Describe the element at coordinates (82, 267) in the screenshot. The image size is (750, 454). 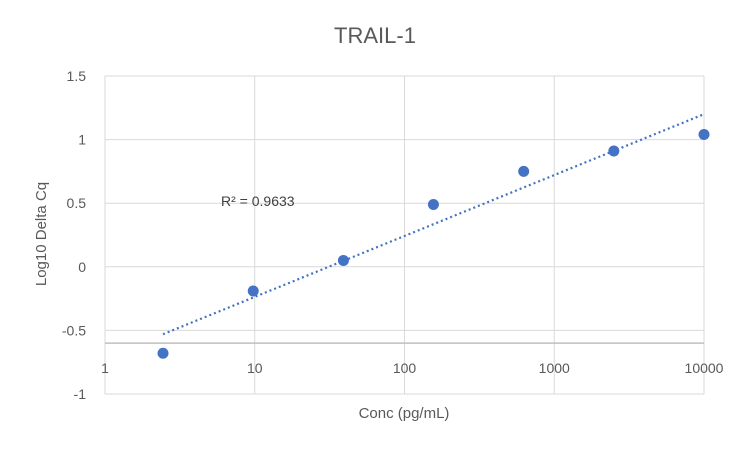
I see `y-tick-label: 0` at that location.